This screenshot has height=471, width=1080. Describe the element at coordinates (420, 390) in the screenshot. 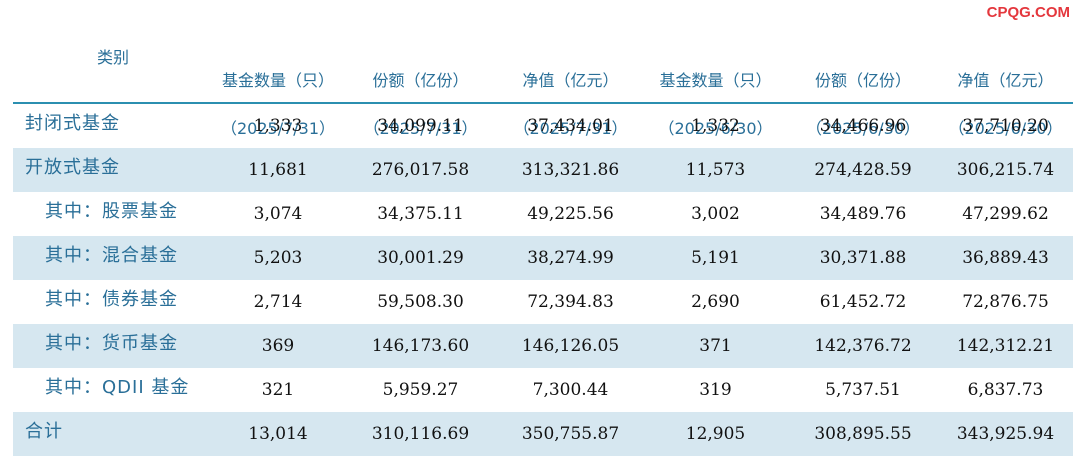

I see `table-cell: 5,959.27` at that location.